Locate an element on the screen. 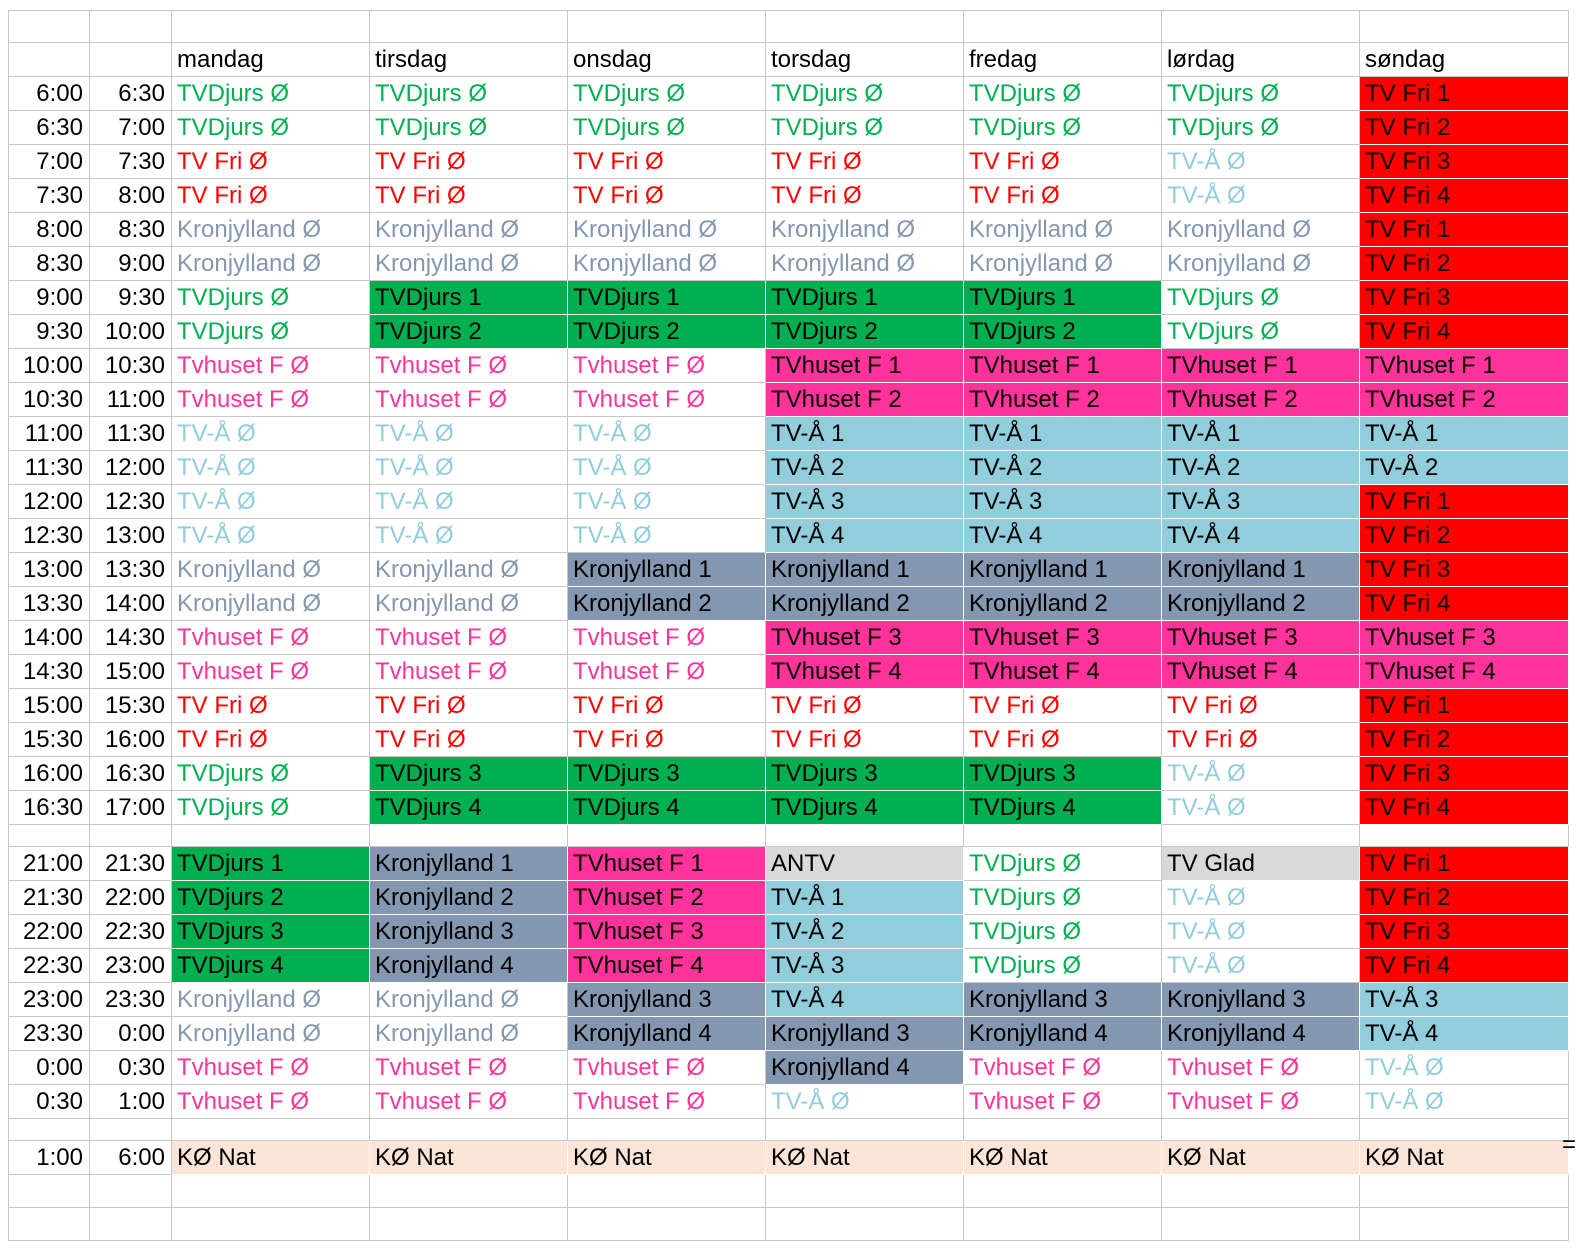  program-cell: TVhuset F 1 is located at coordinates (864, 365).